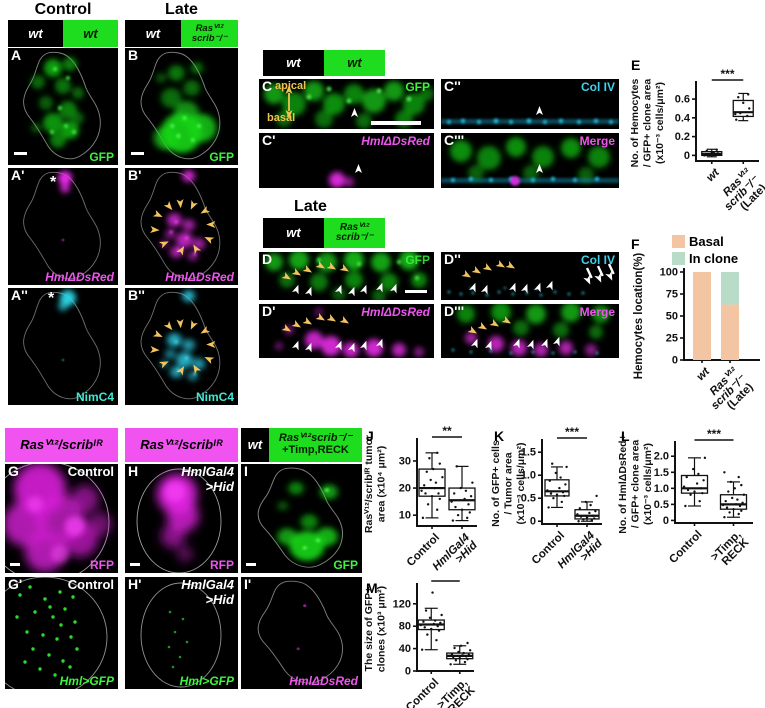 The height and width of the screenshot is (708, 765). Describe the element at coordinates (315, 438) in the screenshot. I see `genotype-ras-scrib-line: Rasⱽ¹²scrib⁻/⁻` at that location.